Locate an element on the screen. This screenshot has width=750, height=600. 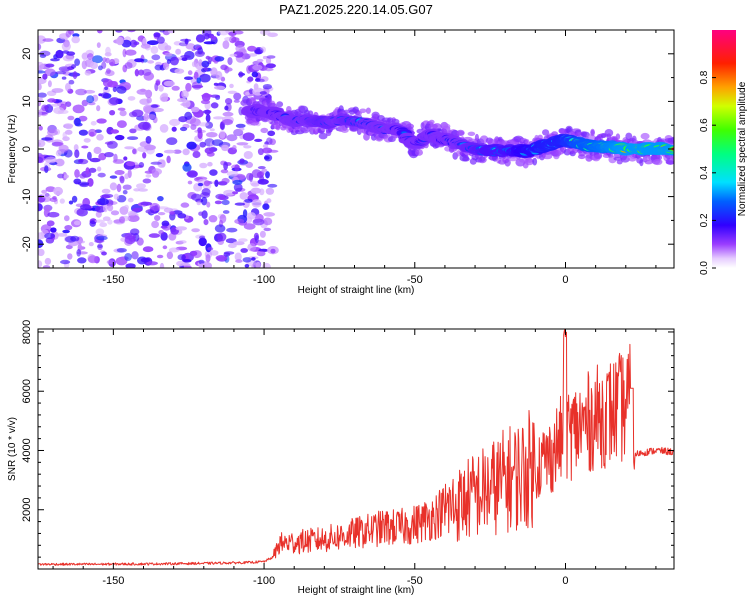
x-tick-label: -100 is located at coordinates (264, 280).